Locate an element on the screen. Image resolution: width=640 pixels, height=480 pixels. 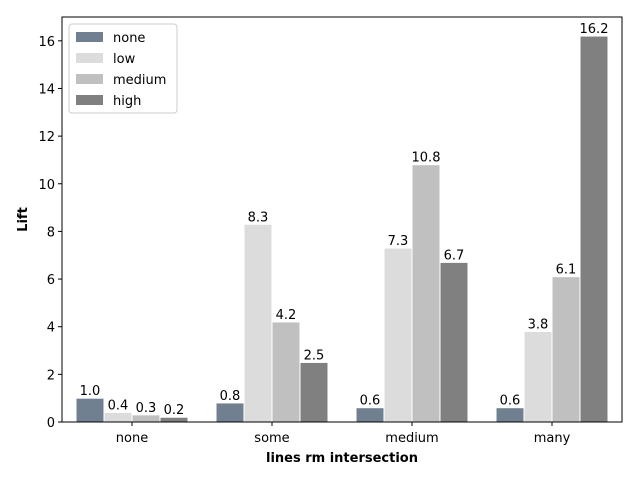
legend-label-low: low is located at coordinates (124, 59).